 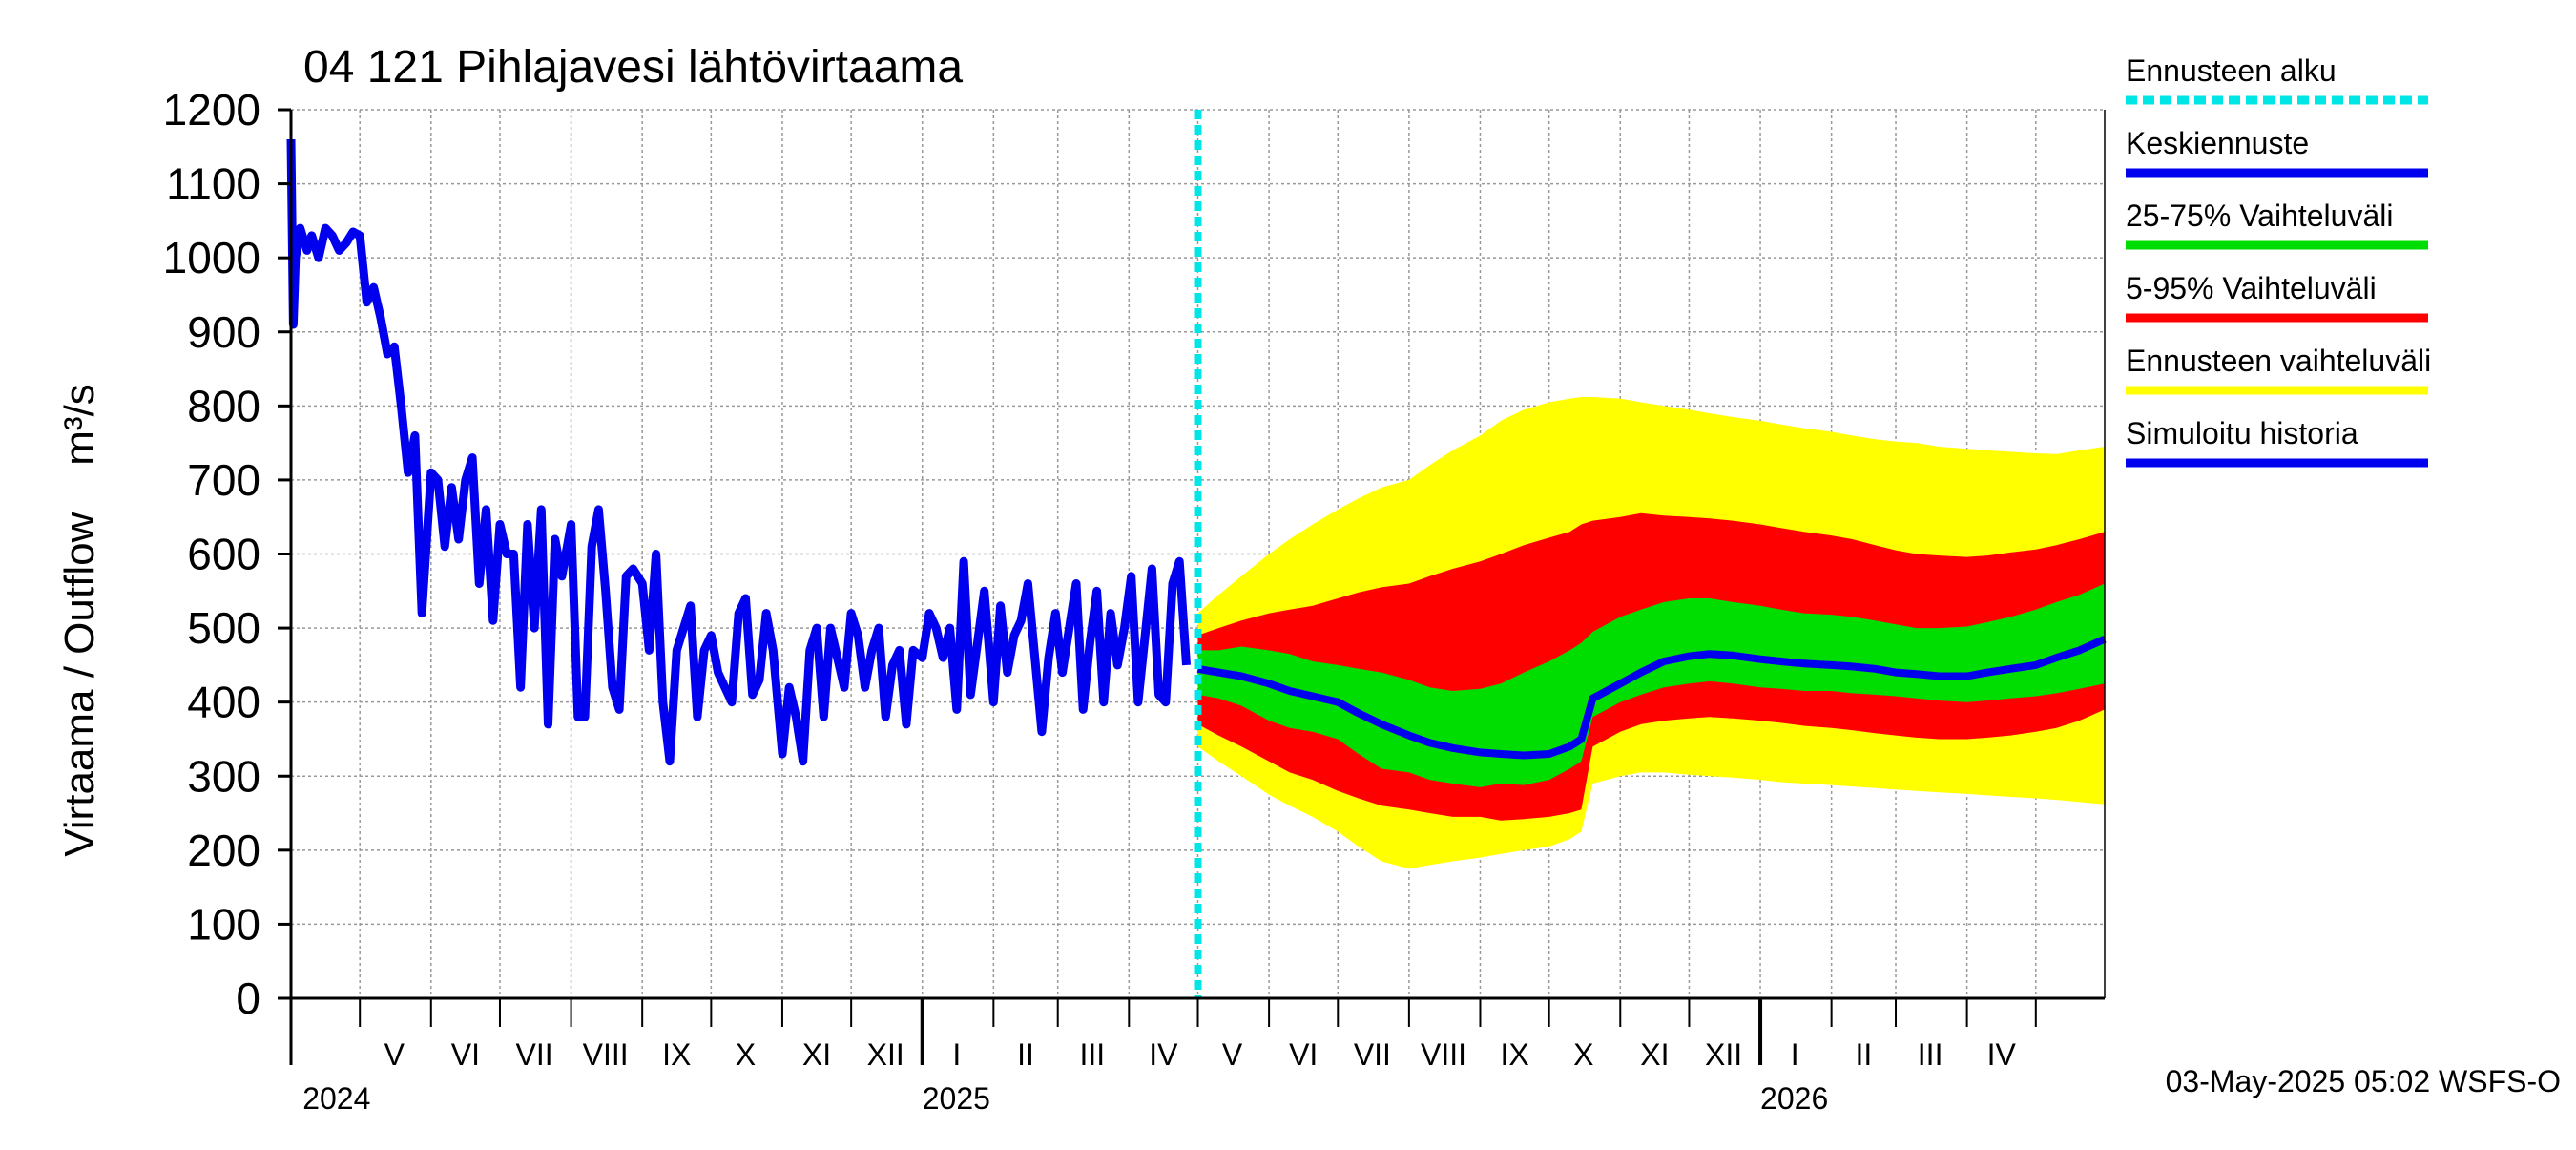 I want to click on y-tick-label: 1200, so click(x=211, y=110).